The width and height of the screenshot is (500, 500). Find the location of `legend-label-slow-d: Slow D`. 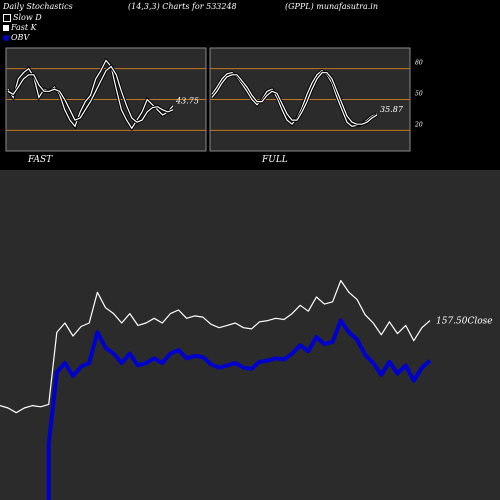

legend-label-slow-d: Slow D is located at coordinates (27, 17).